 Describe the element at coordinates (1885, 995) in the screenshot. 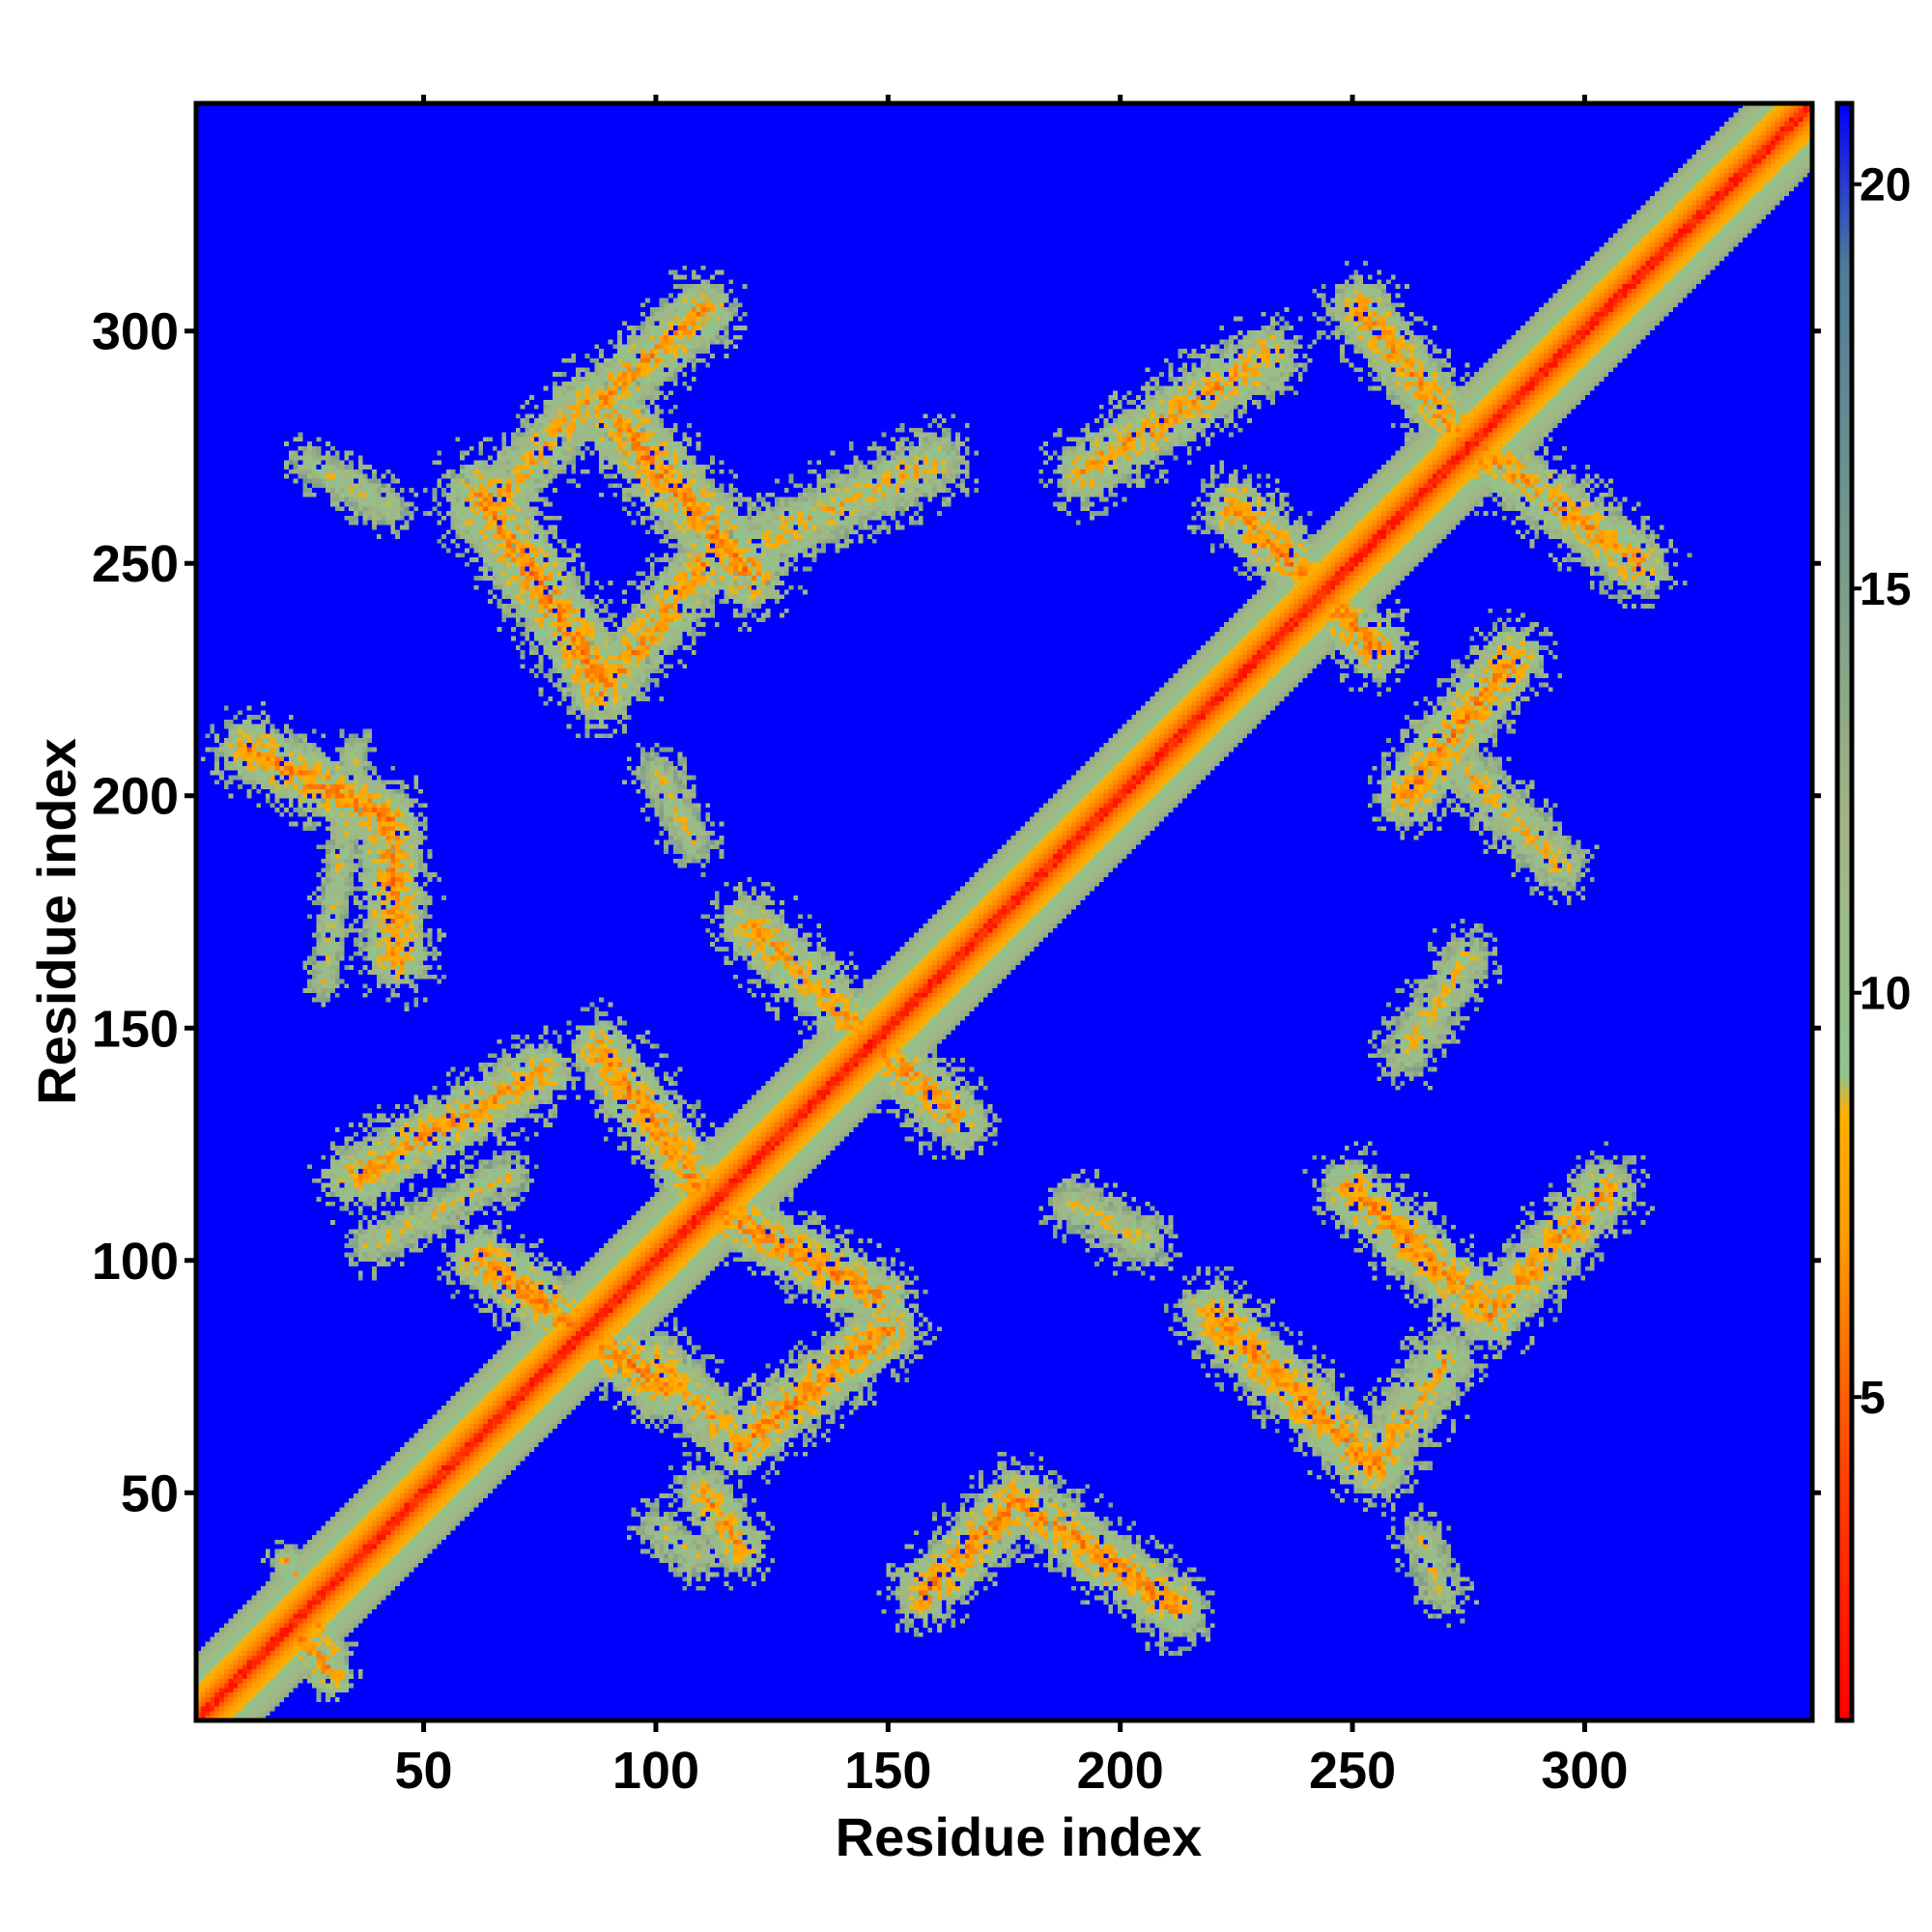

I see `colorbar-tick-label: 10` at that location.